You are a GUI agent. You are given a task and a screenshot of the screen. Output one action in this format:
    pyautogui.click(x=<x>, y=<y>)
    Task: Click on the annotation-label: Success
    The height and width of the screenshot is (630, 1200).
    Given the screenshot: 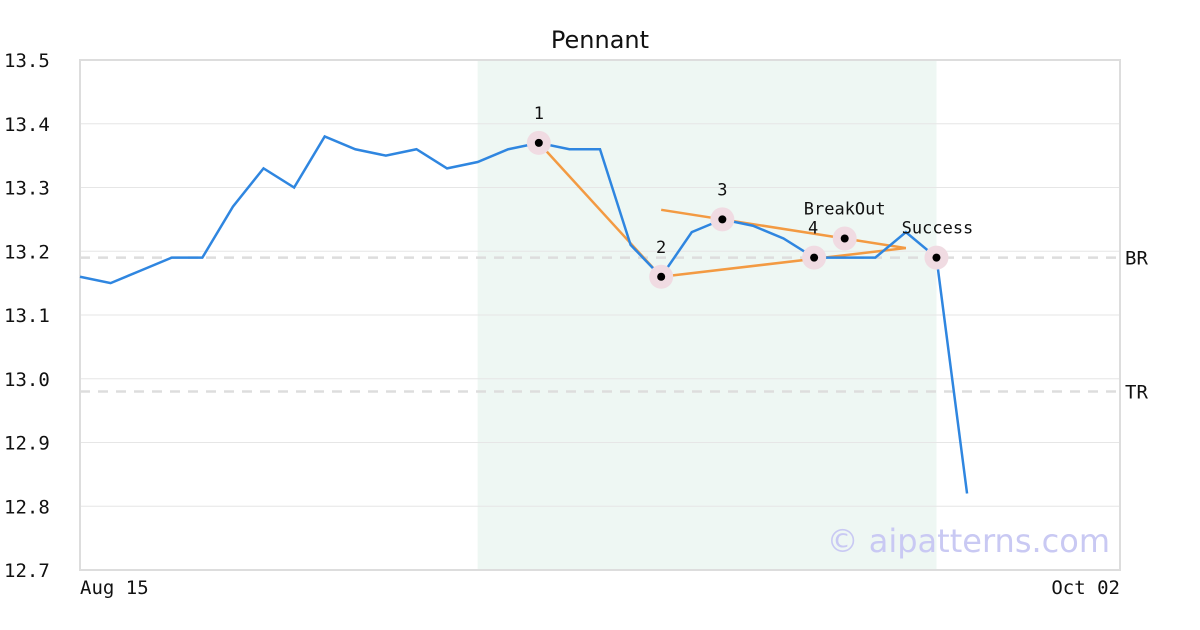 What is the action you would take?
    pyautogui.click(x=938, y=229)
    